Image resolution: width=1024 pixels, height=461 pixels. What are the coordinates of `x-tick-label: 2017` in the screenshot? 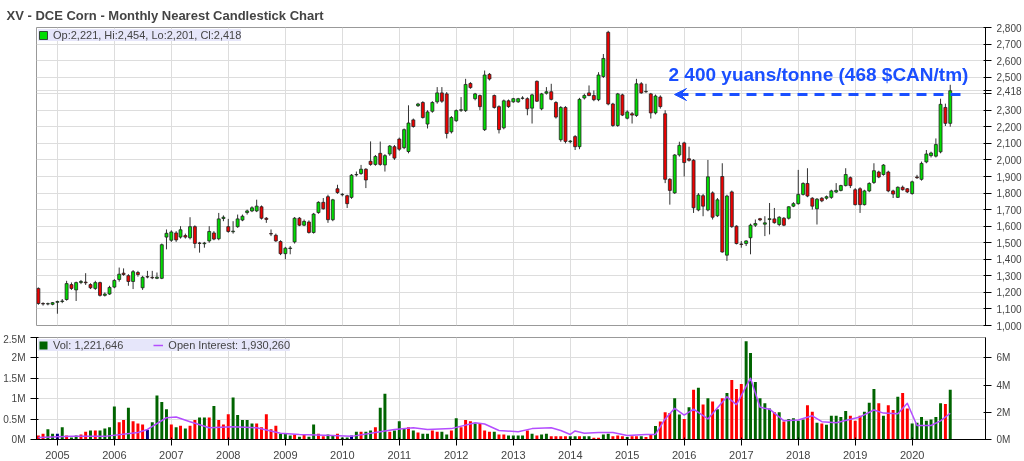 It's located at (741, 454).